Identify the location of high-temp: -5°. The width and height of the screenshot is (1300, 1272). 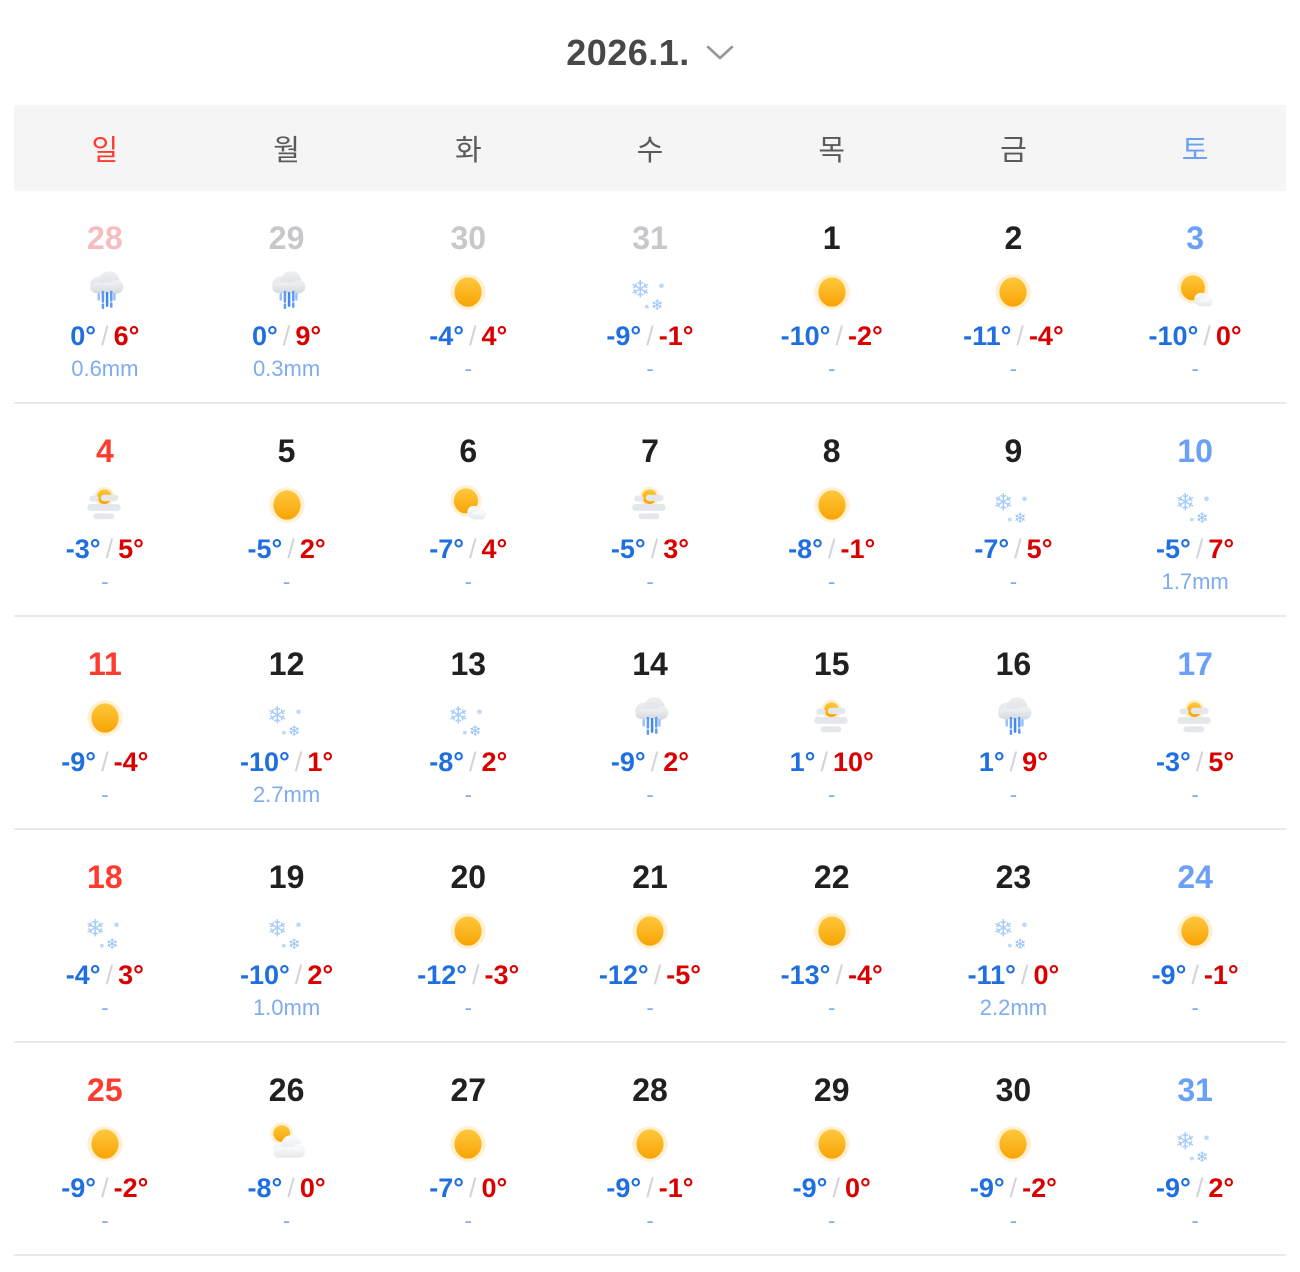
(684, 975).